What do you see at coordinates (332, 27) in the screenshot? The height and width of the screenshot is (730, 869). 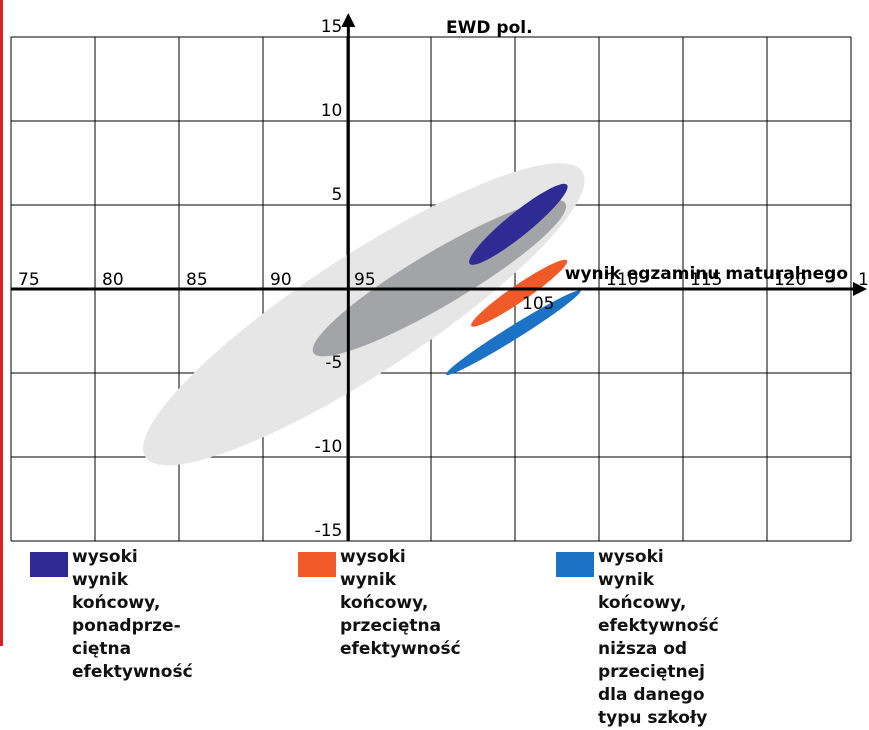 I see `y-tick-label: 15` at bounding box center [332, 27].